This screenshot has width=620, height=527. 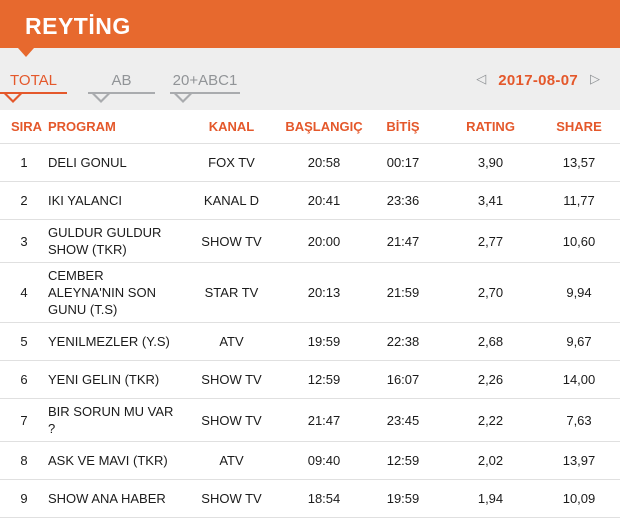 I want to click on cell-share: 14,00, so click(x=579, y=379).